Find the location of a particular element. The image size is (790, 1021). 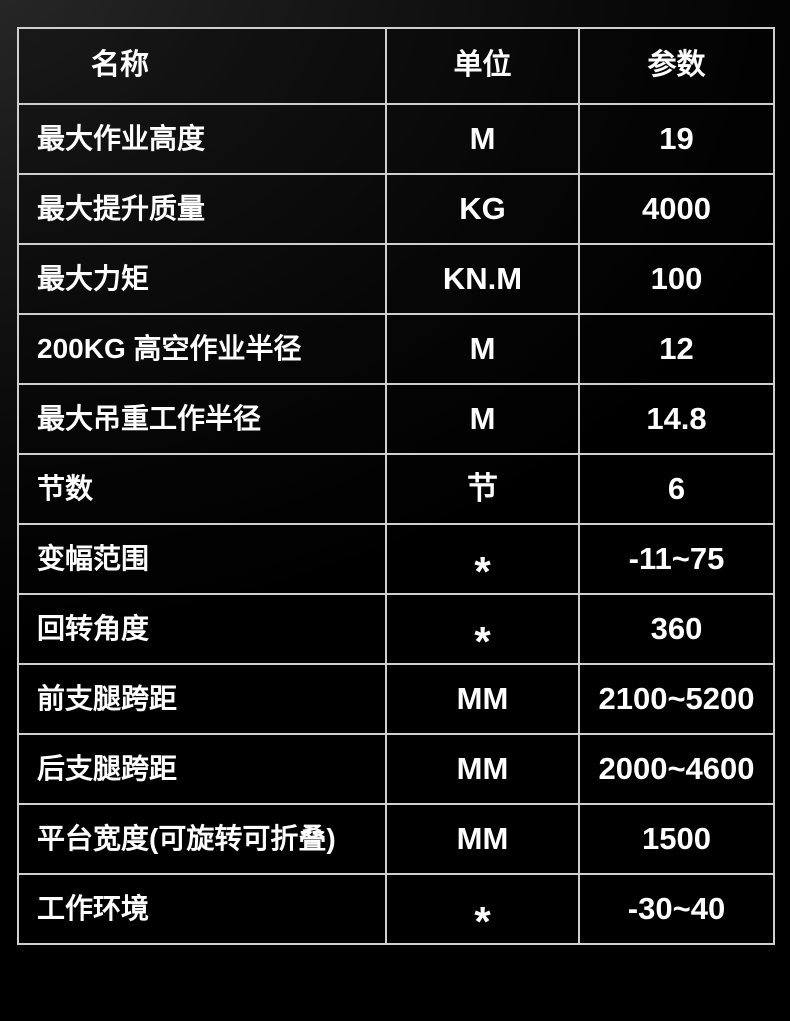

spec-name-cell: 回转角度 is located at coordinates (202, 629).